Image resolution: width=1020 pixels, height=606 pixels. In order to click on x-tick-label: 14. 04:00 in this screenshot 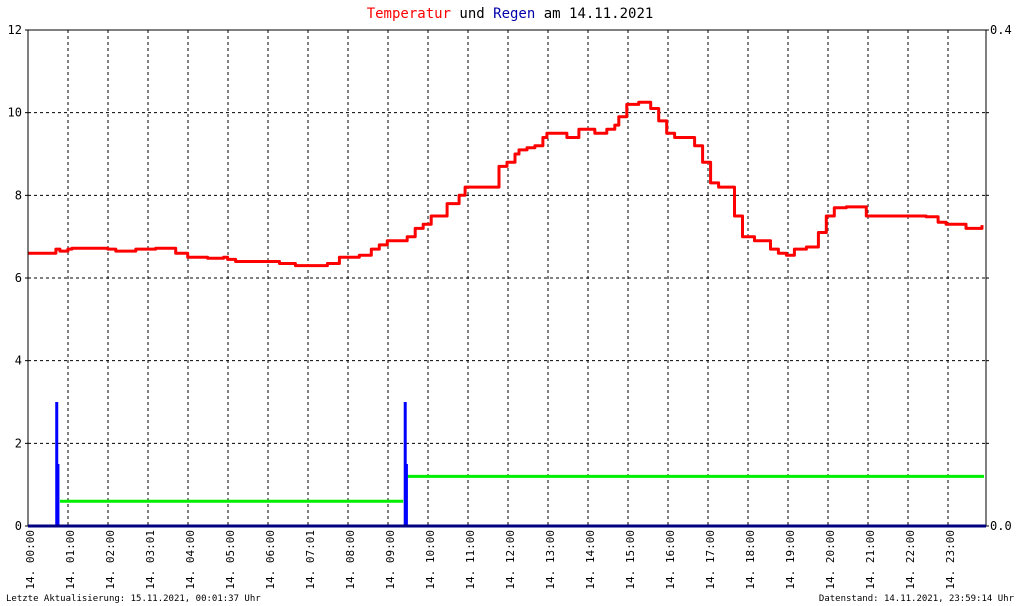, I will do `click(190, 560)`.